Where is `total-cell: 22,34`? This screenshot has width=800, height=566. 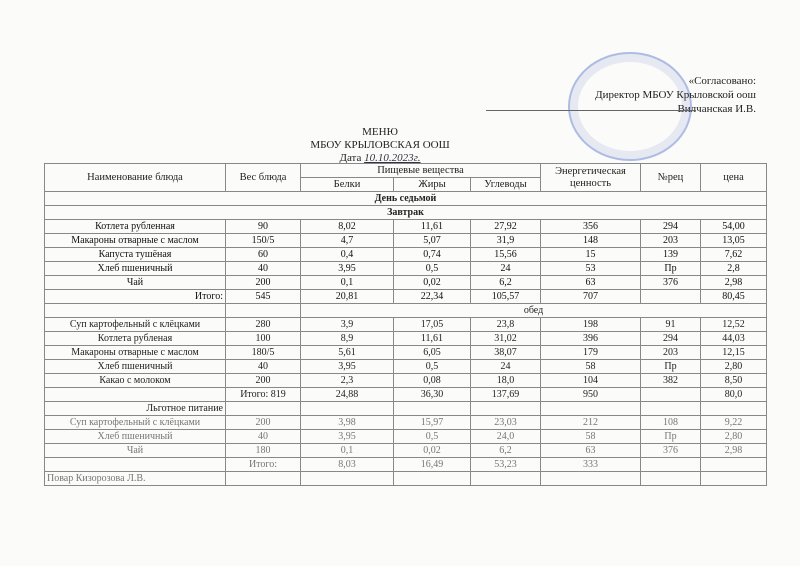
total-cell: 22,34 is located at coordinates (432, 296).